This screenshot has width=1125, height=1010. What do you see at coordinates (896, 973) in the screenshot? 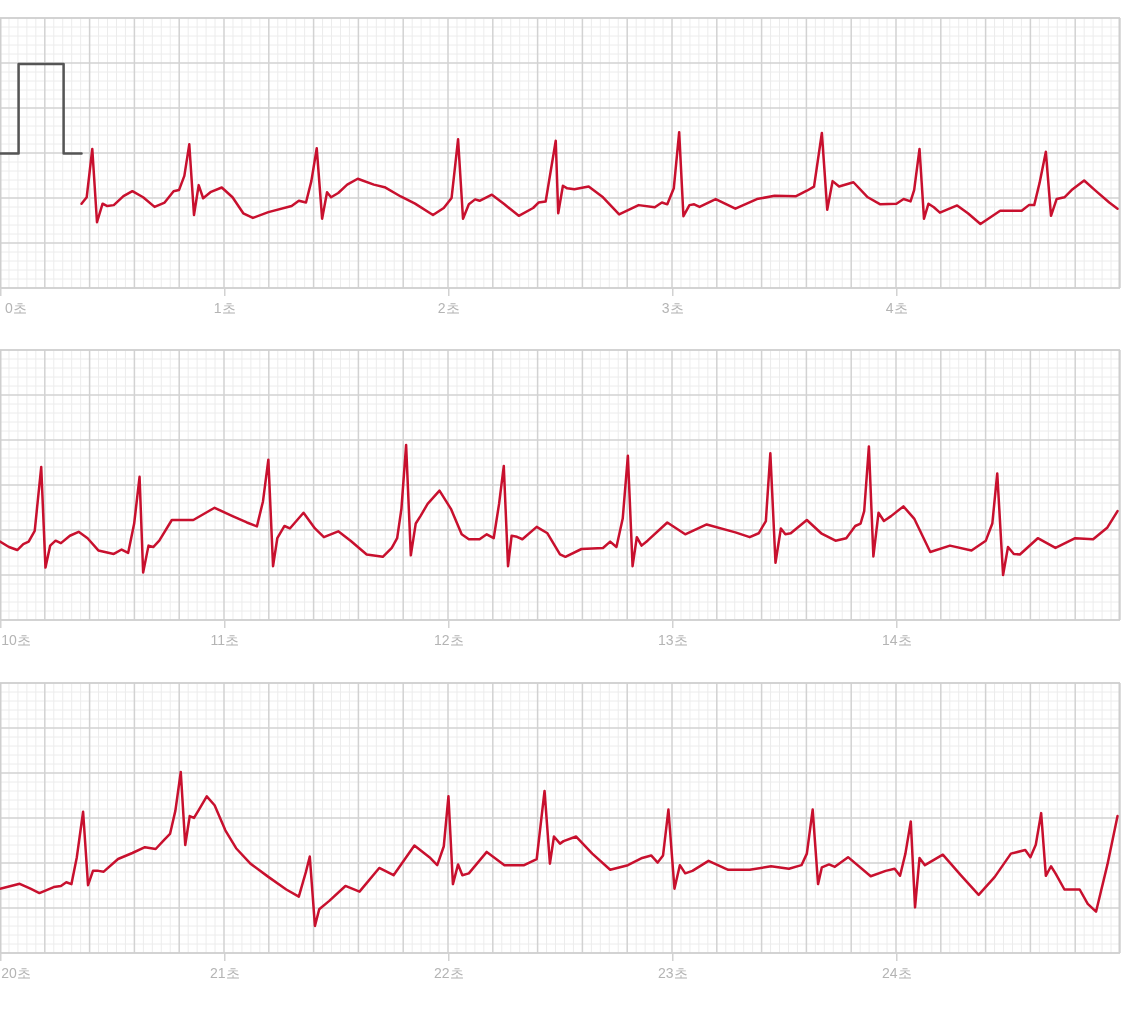
I see `x-tick-label: 24초` at bounding box center [896, 973].